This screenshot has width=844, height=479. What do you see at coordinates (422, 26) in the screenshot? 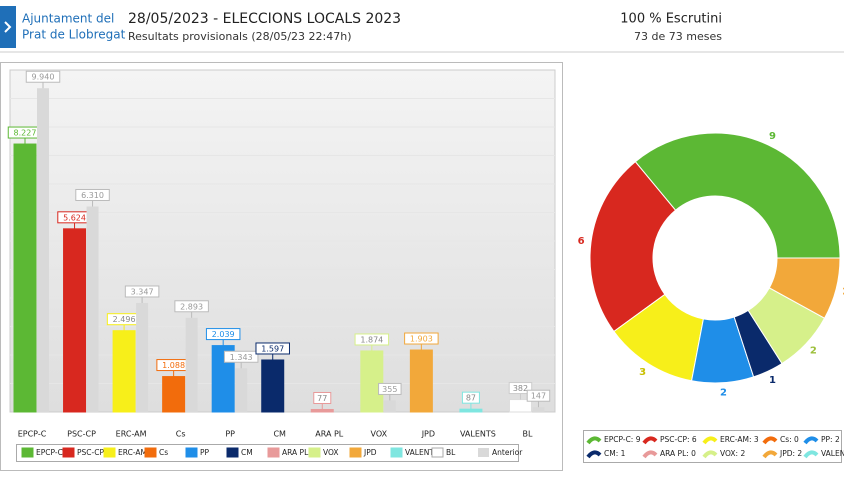
I see `header` at bounding box center [422, 26].